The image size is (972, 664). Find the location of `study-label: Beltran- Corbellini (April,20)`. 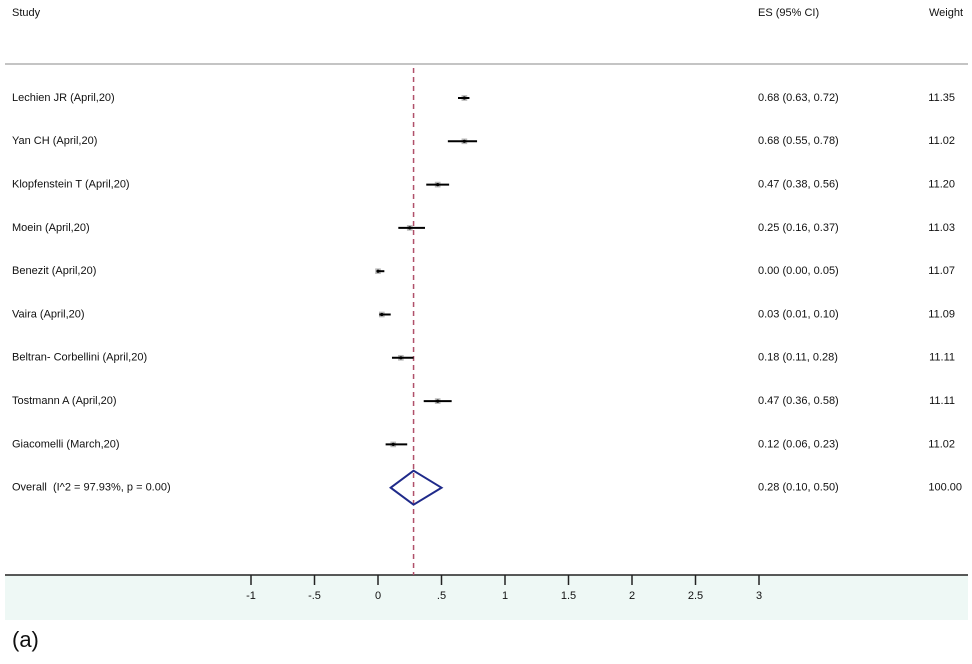

study-label: Beltran- Corbellini (April,20) is located at coordinates (79, 358).